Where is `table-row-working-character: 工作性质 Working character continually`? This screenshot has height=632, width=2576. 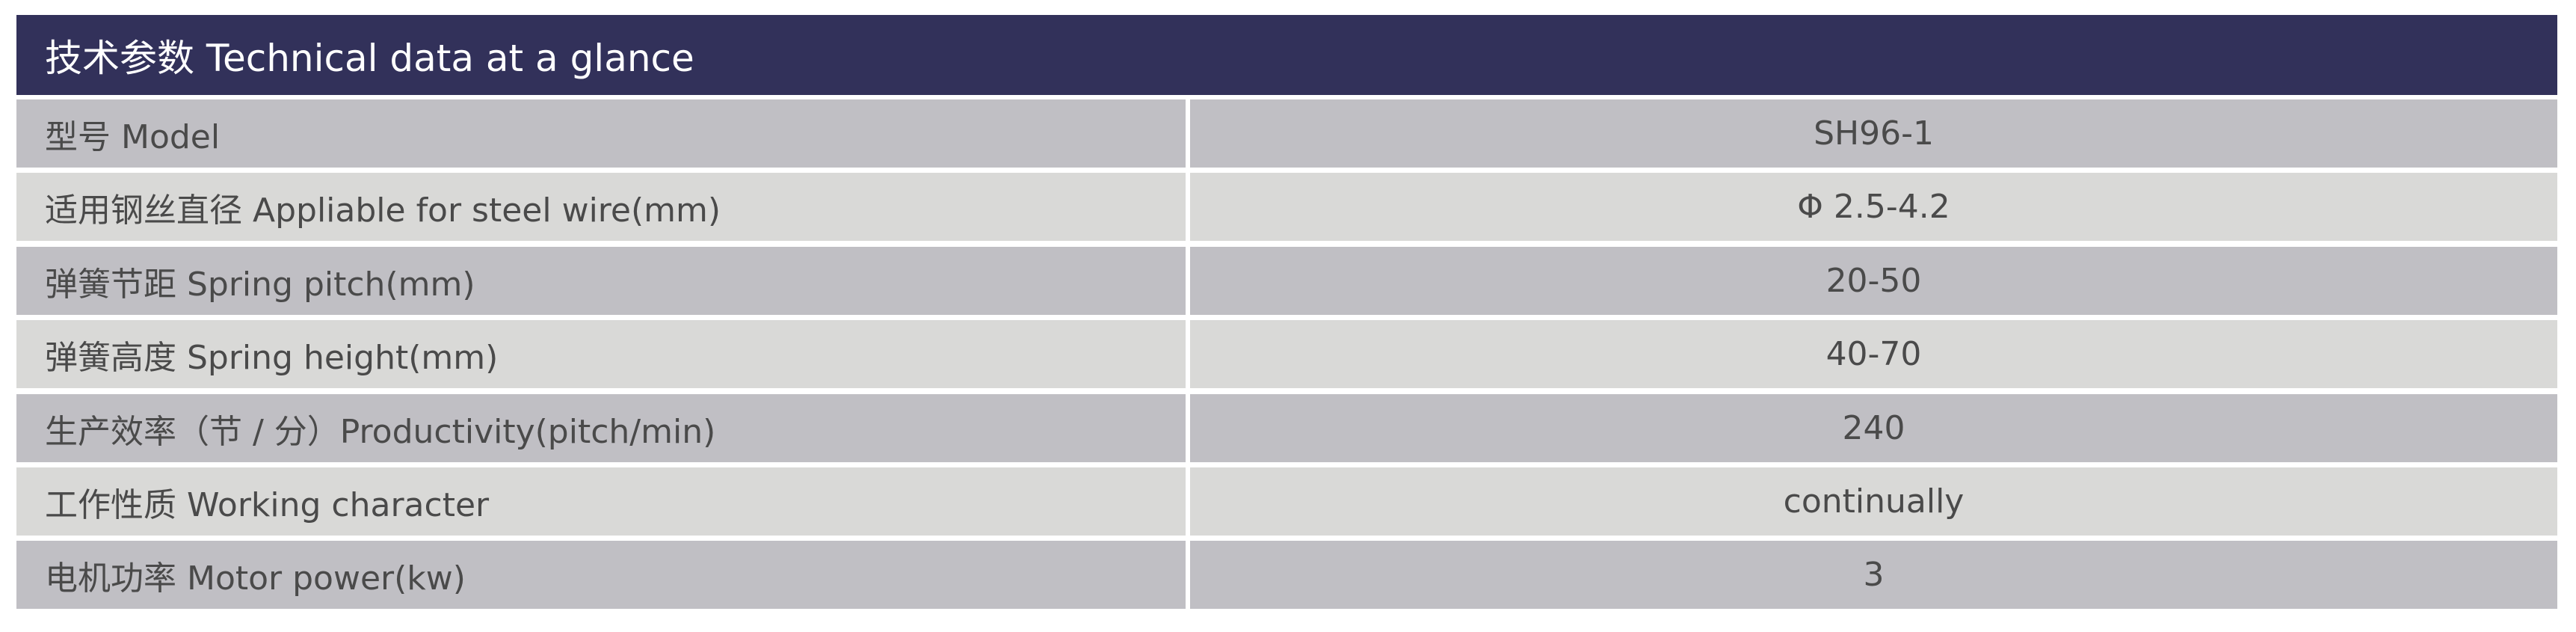
table-row-working-character: 工作性质 Working character continually is located at coordinates (1286, 501).